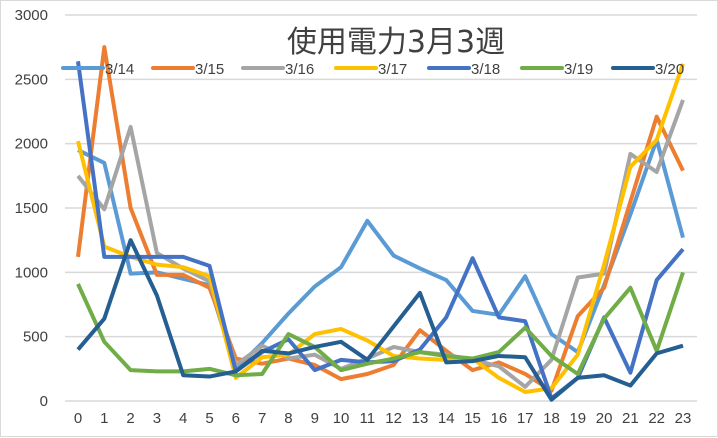 This screenshot has width=718, height=438. I want to click on x-tick-label: 11, so click(368, 418).